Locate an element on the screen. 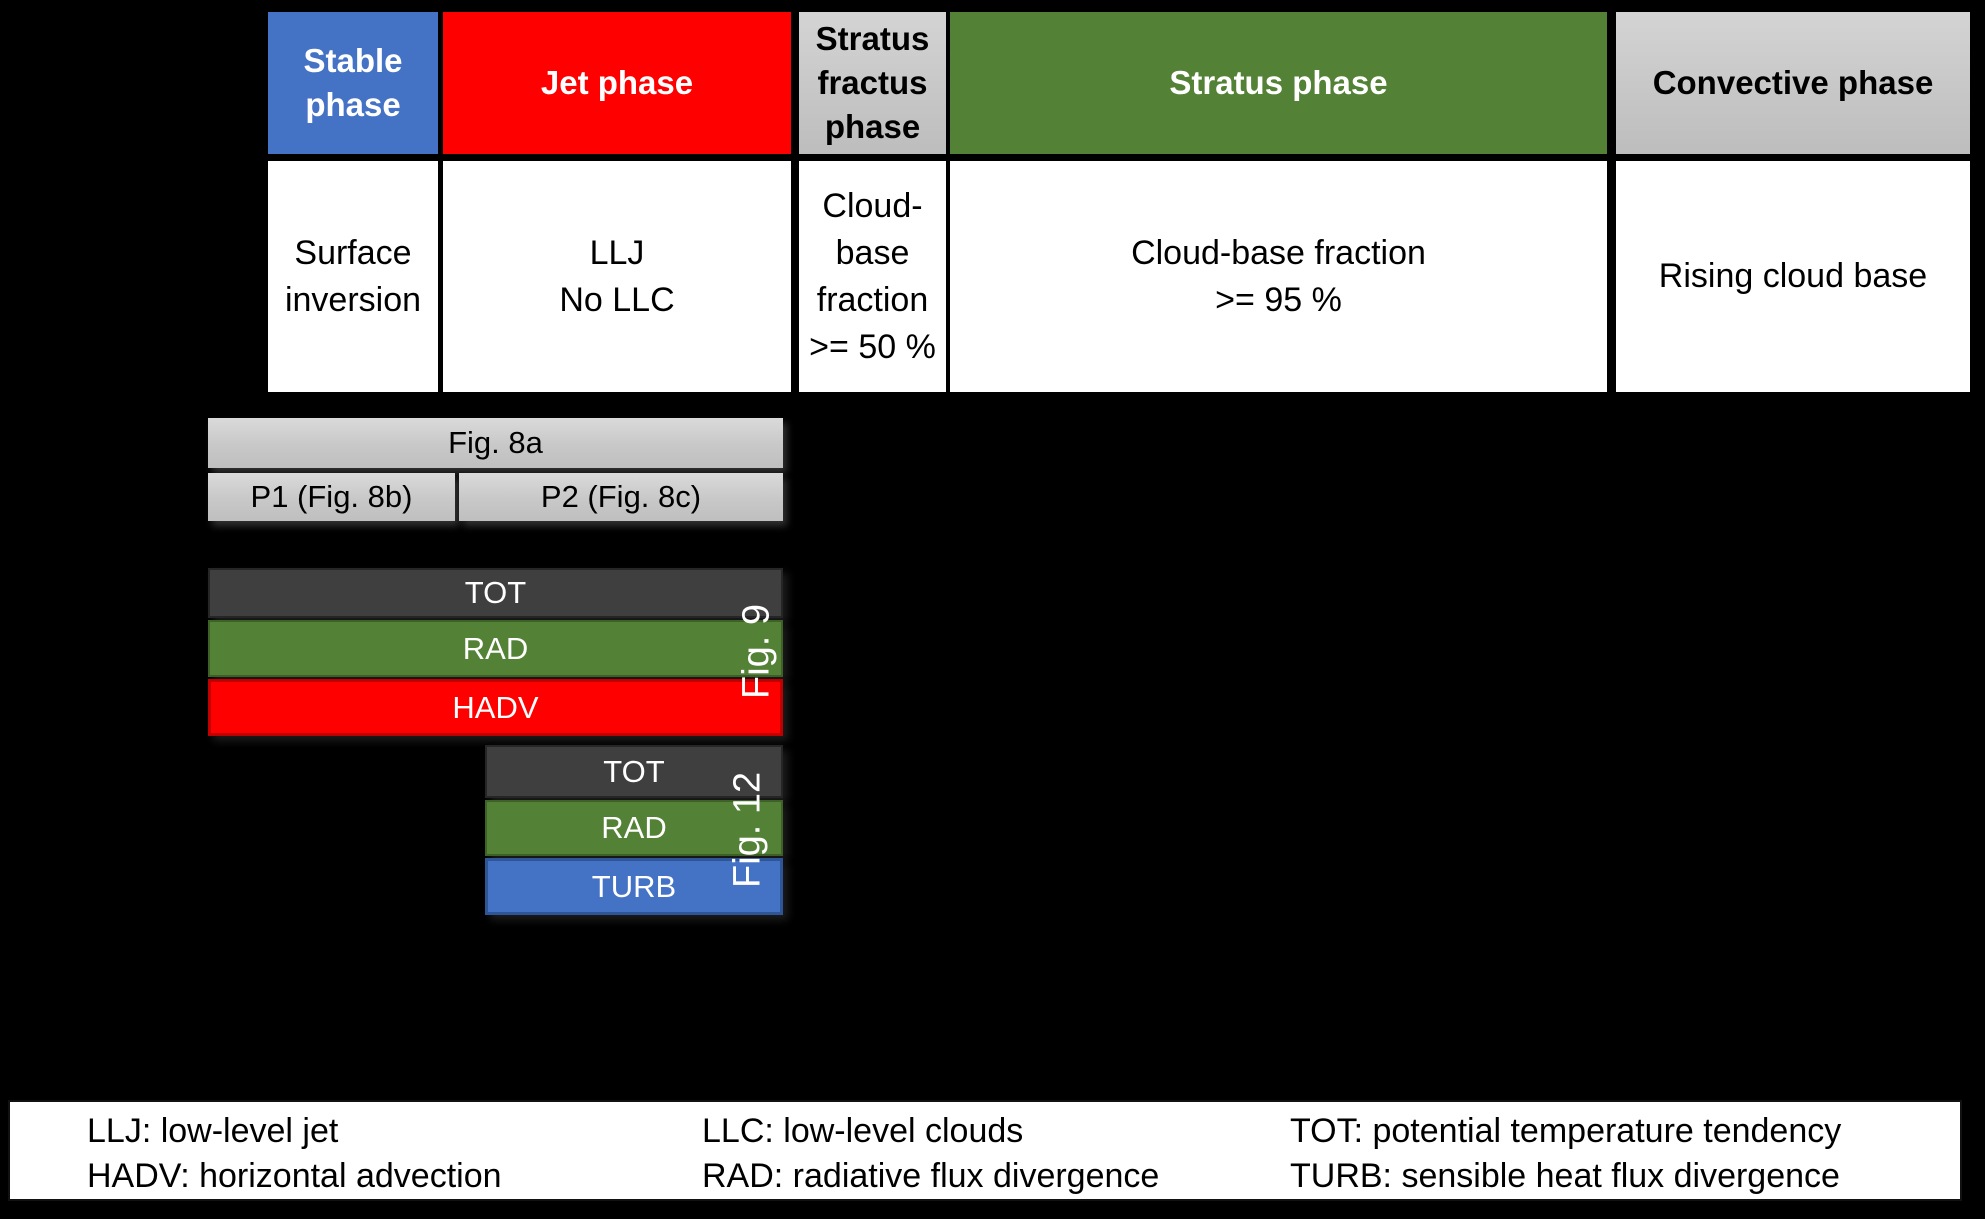  criteria-cell-convective: Rising cloud base is located at coordinates (1793, 276).